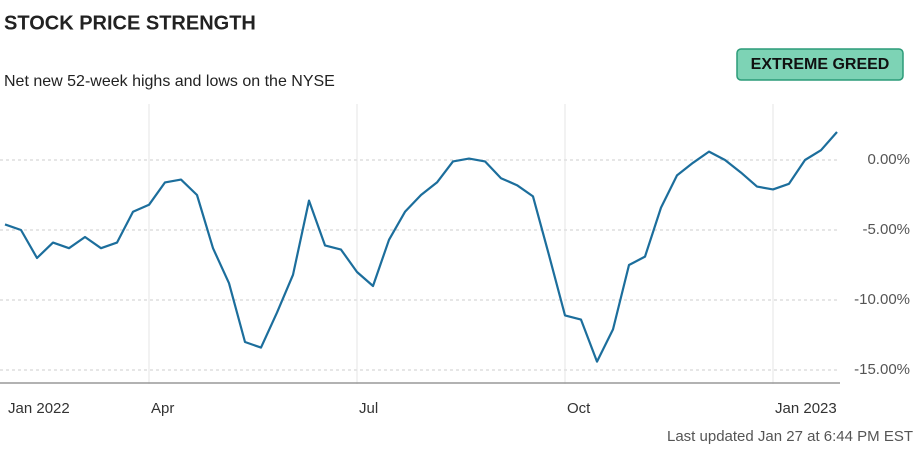 Image resolution: width=920 pixels, height=468 pixels. Describe the element at coordinates (882, 369) in the screenshot. I see `y-tick-label: -15.00%` at that location.